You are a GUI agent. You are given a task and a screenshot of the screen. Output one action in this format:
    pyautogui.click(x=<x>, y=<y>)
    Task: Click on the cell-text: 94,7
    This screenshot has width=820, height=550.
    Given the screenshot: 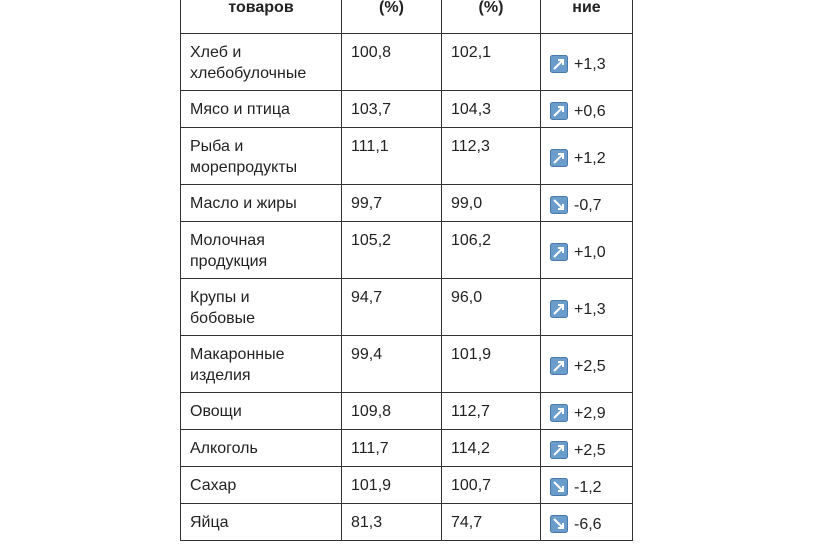 What is the action you would take?
    pyautogui.click(x=367, y=297)
    